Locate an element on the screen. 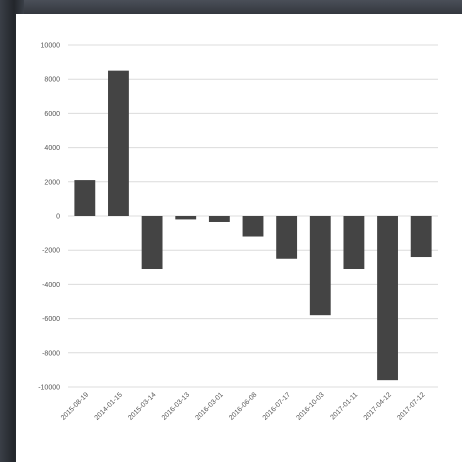 This screenshot has height=462, width=462. x-tick-label: 2016-06-08 is located at coordinates (243, 406).